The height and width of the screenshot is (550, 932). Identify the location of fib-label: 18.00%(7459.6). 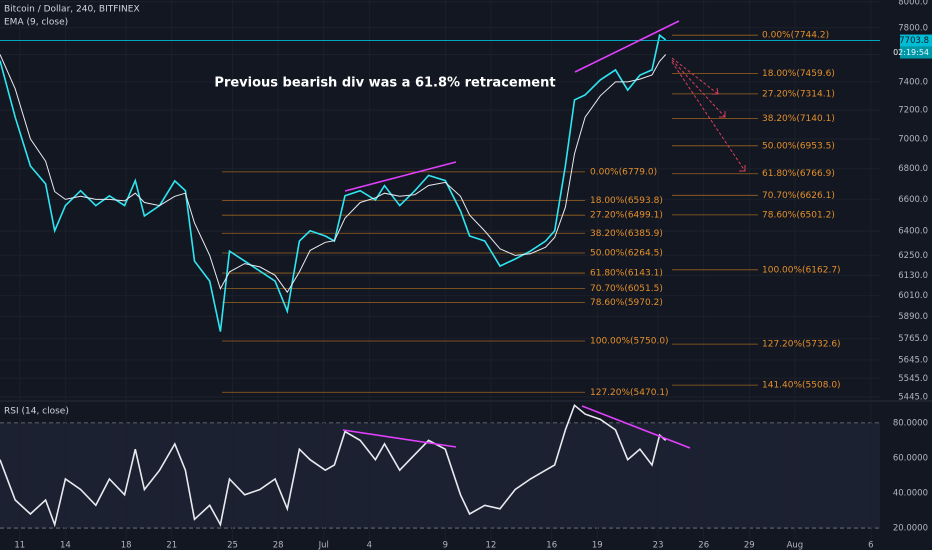
(798, 74).